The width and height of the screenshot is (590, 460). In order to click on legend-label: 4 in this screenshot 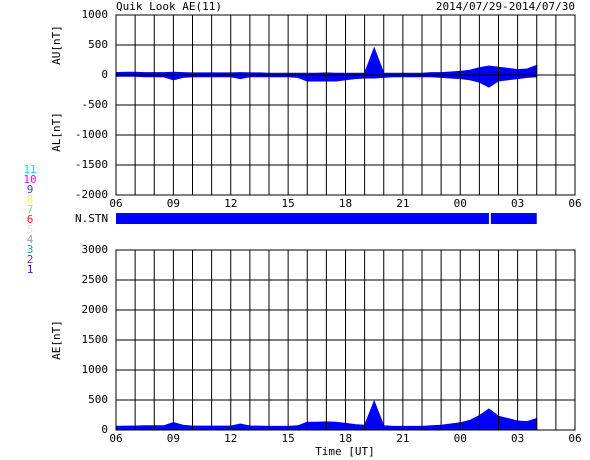, I will do `click(30, 239)`.